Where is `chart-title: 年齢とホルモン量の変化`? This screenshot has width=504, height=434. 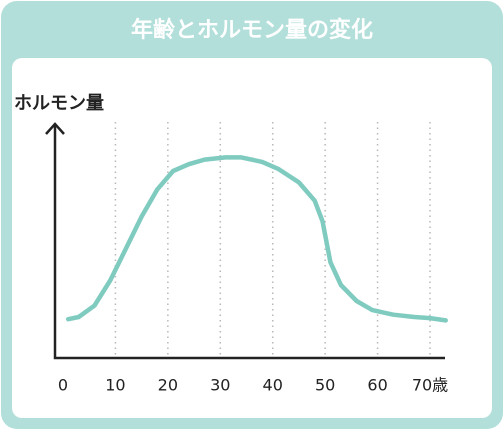
chart-title: 年齢とホルモン量の変化 is located at coordinates (252, 30).